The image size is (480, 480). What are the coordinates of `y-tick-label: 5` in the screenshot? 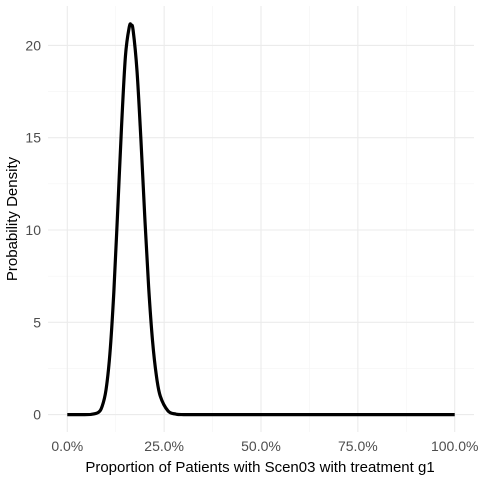 It's located at (37, 322).